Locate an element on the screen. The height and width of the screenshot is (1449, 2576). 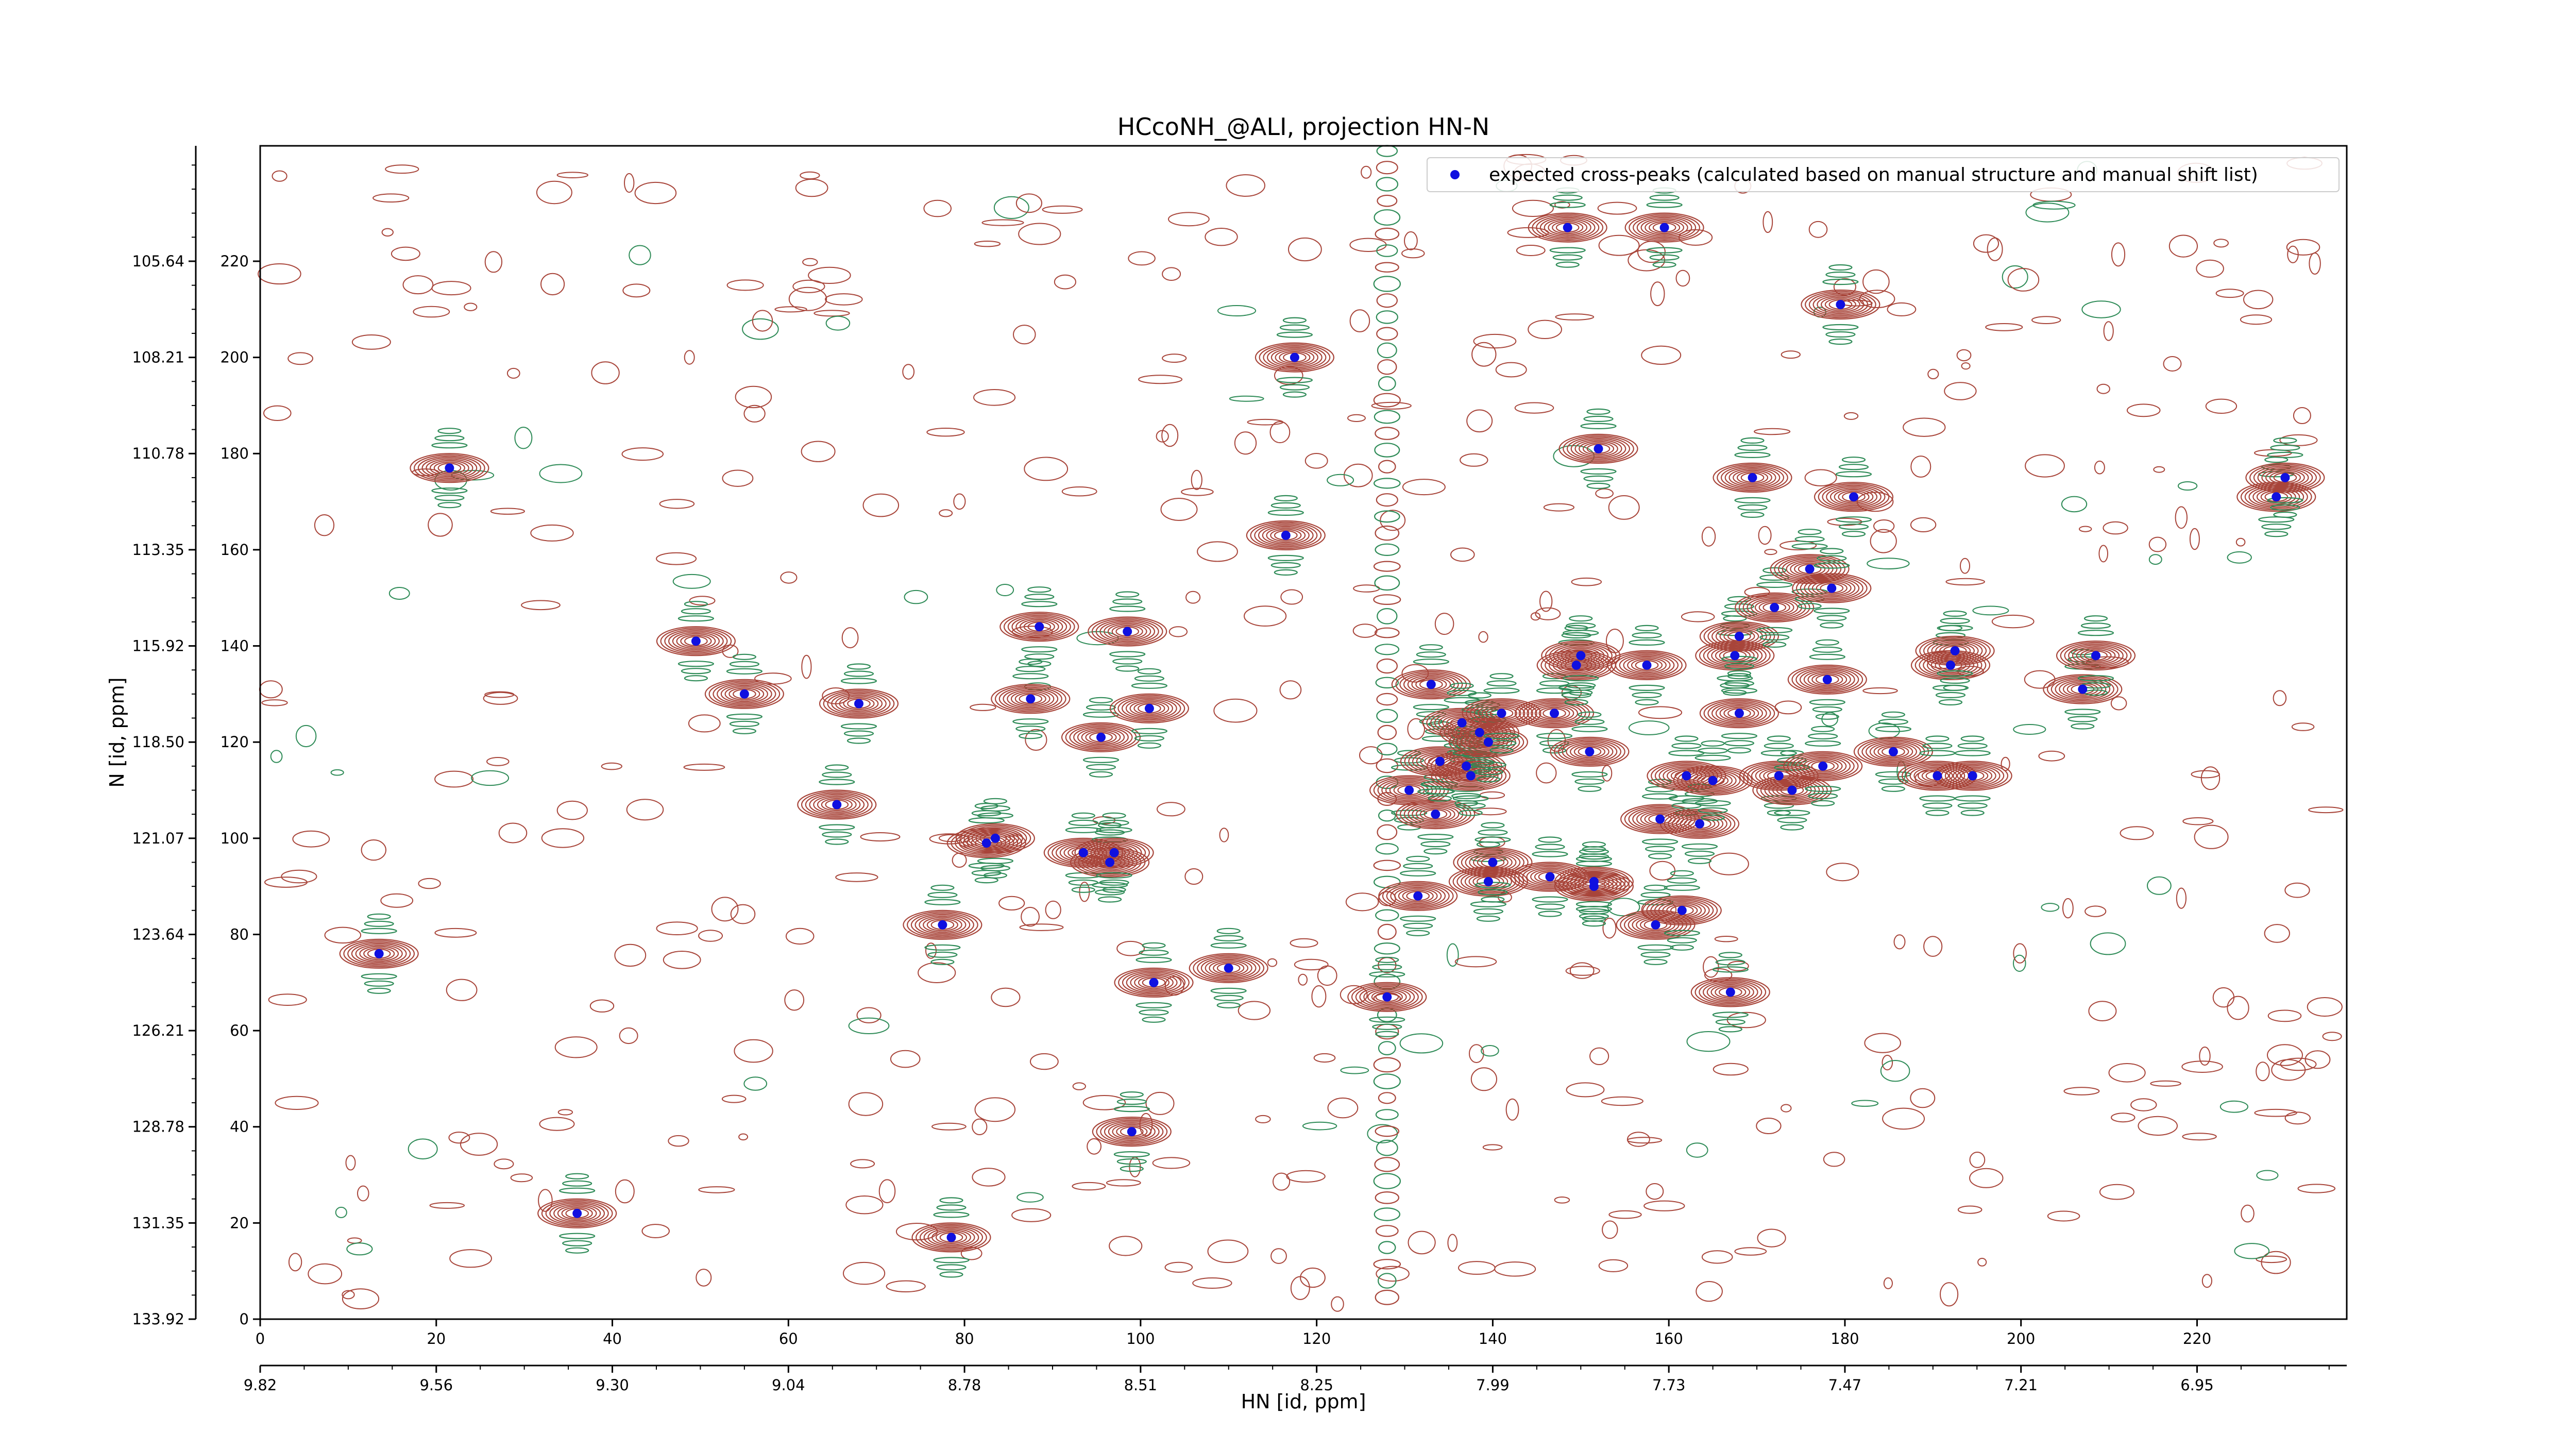
x-index-tick-label: 60 is located at coordinates (788, 1338).